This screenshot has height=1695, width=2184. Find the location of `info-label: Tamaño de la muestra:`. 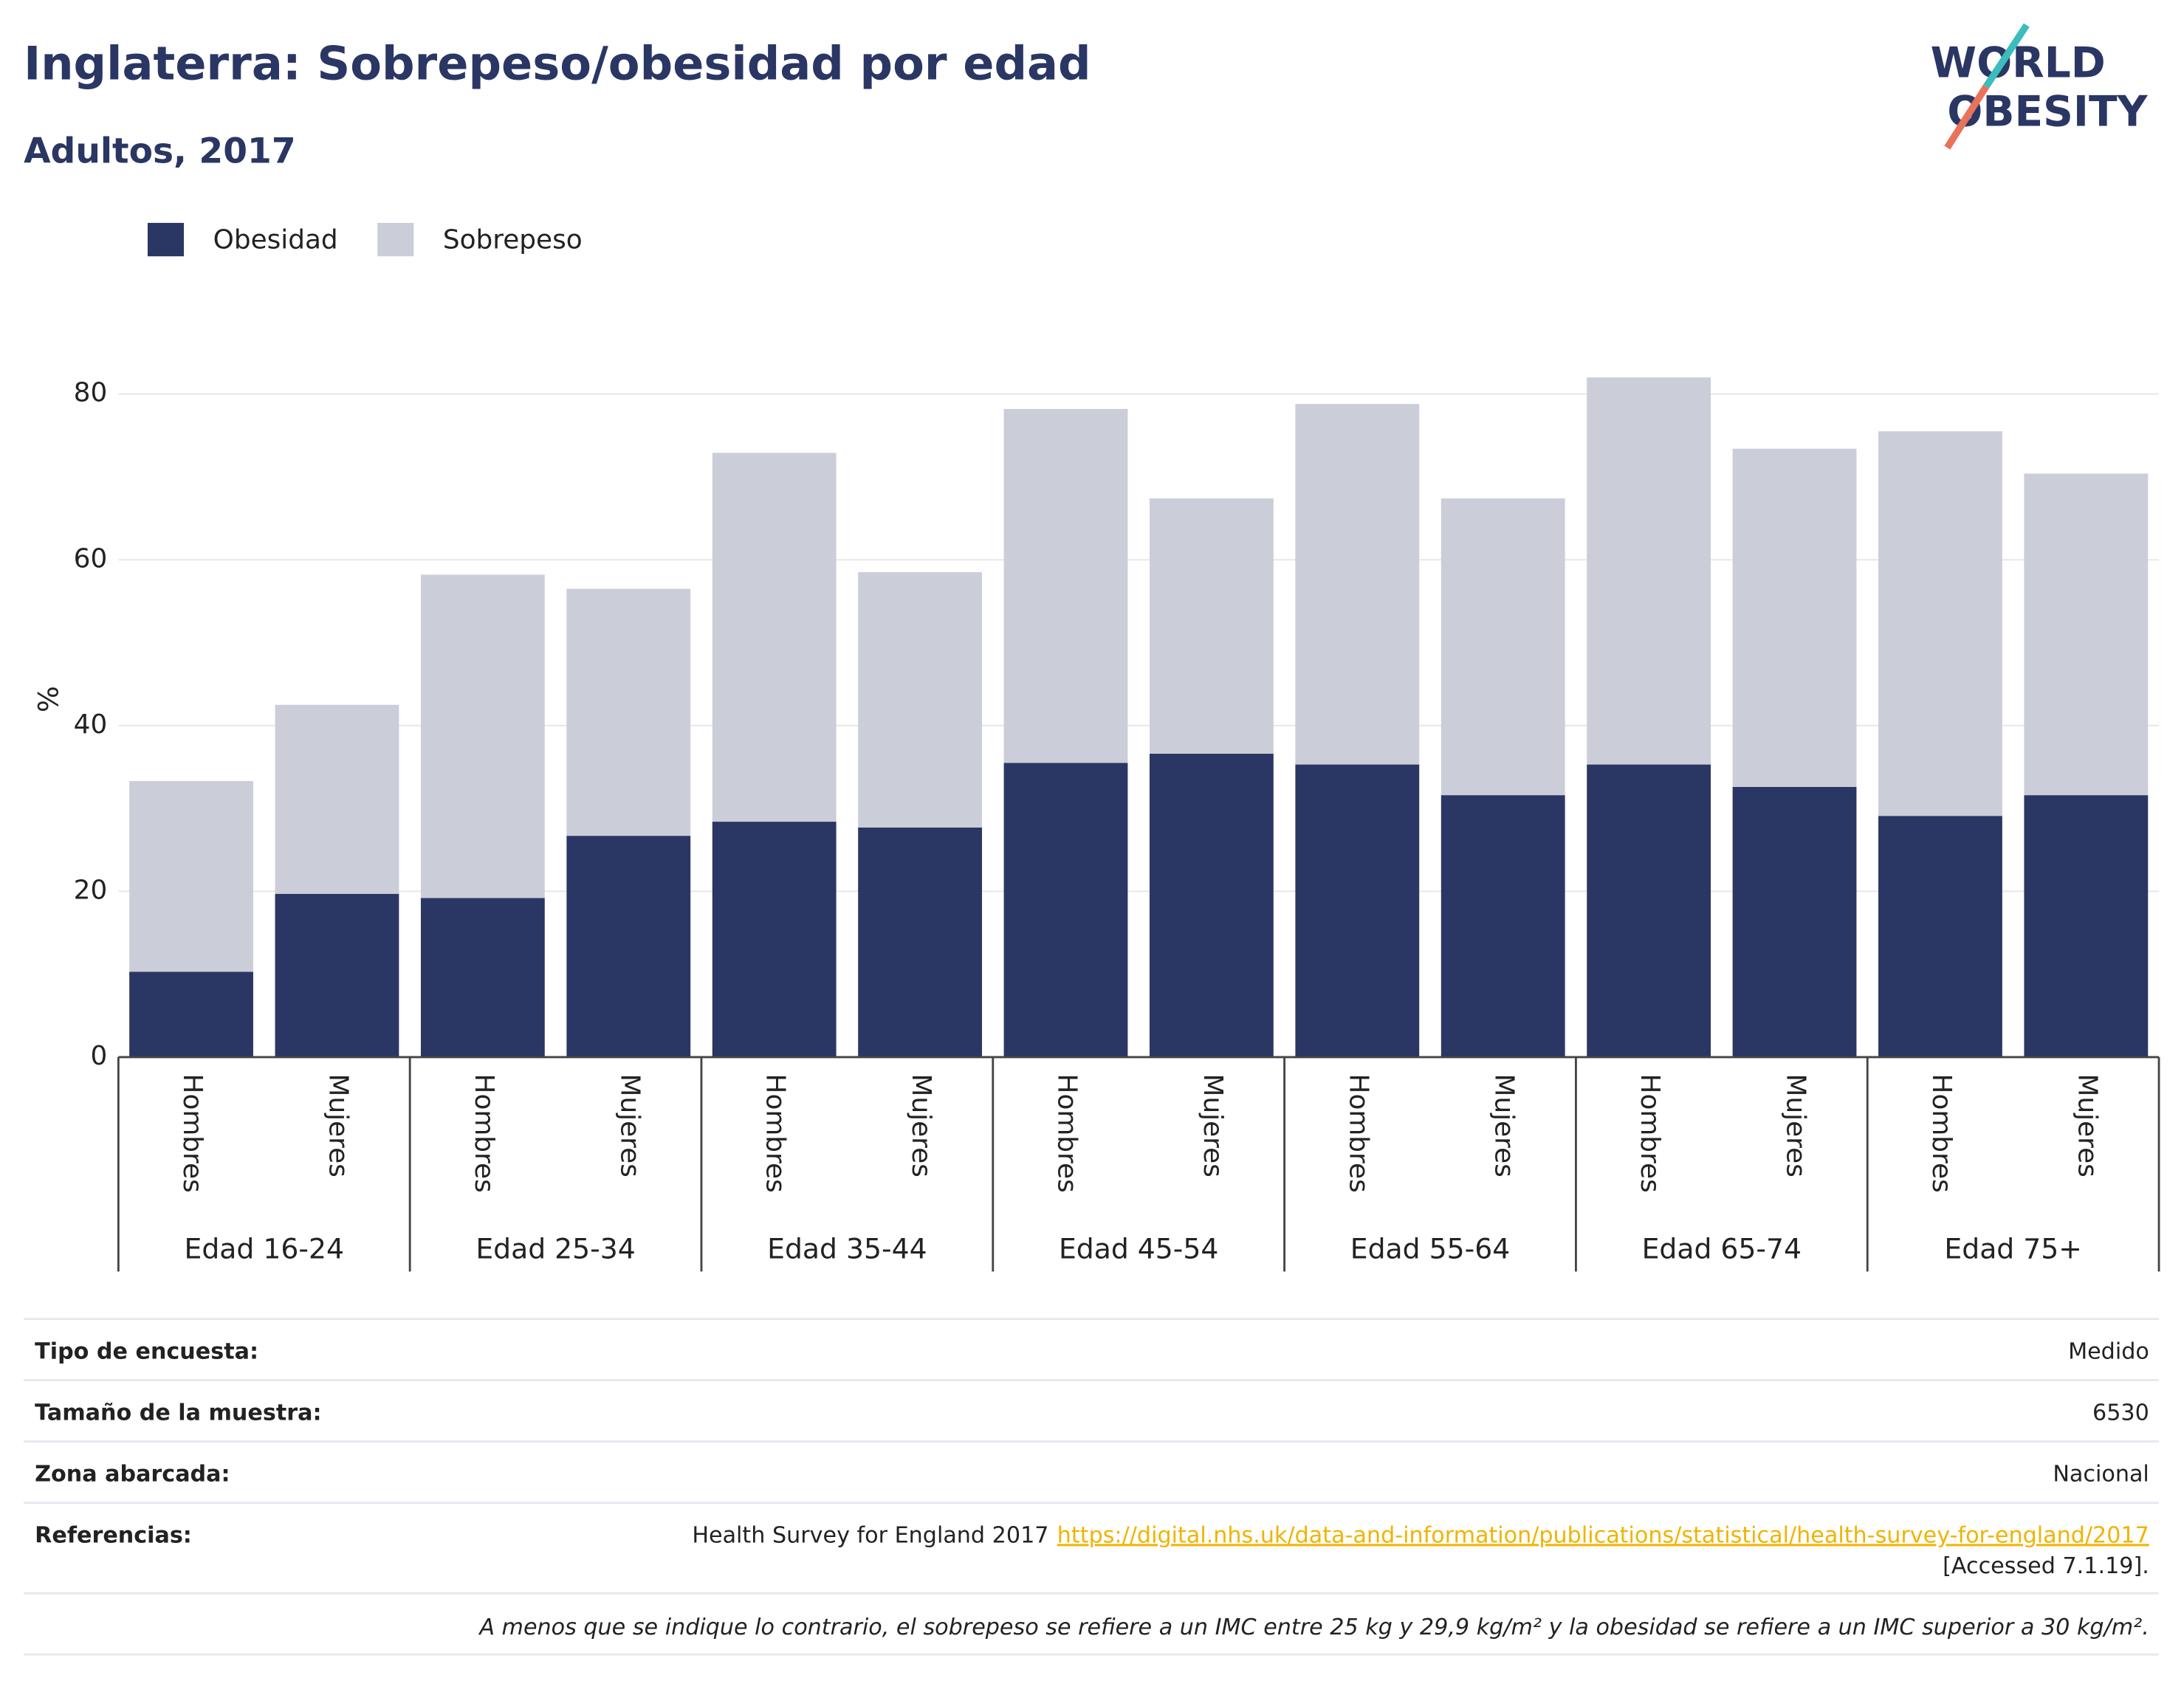

info-label: Tamaño de la muestra: is located at coordinates (178, 1413).